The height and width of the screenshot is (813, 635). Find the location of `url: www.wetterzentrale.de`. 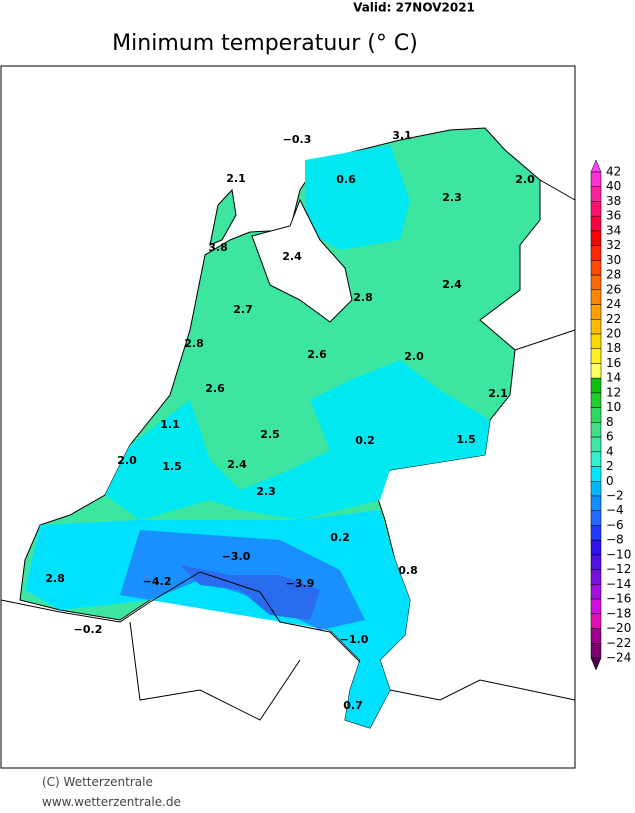

url: www.wetterzentrale.de is located at coordinates (111, 802).